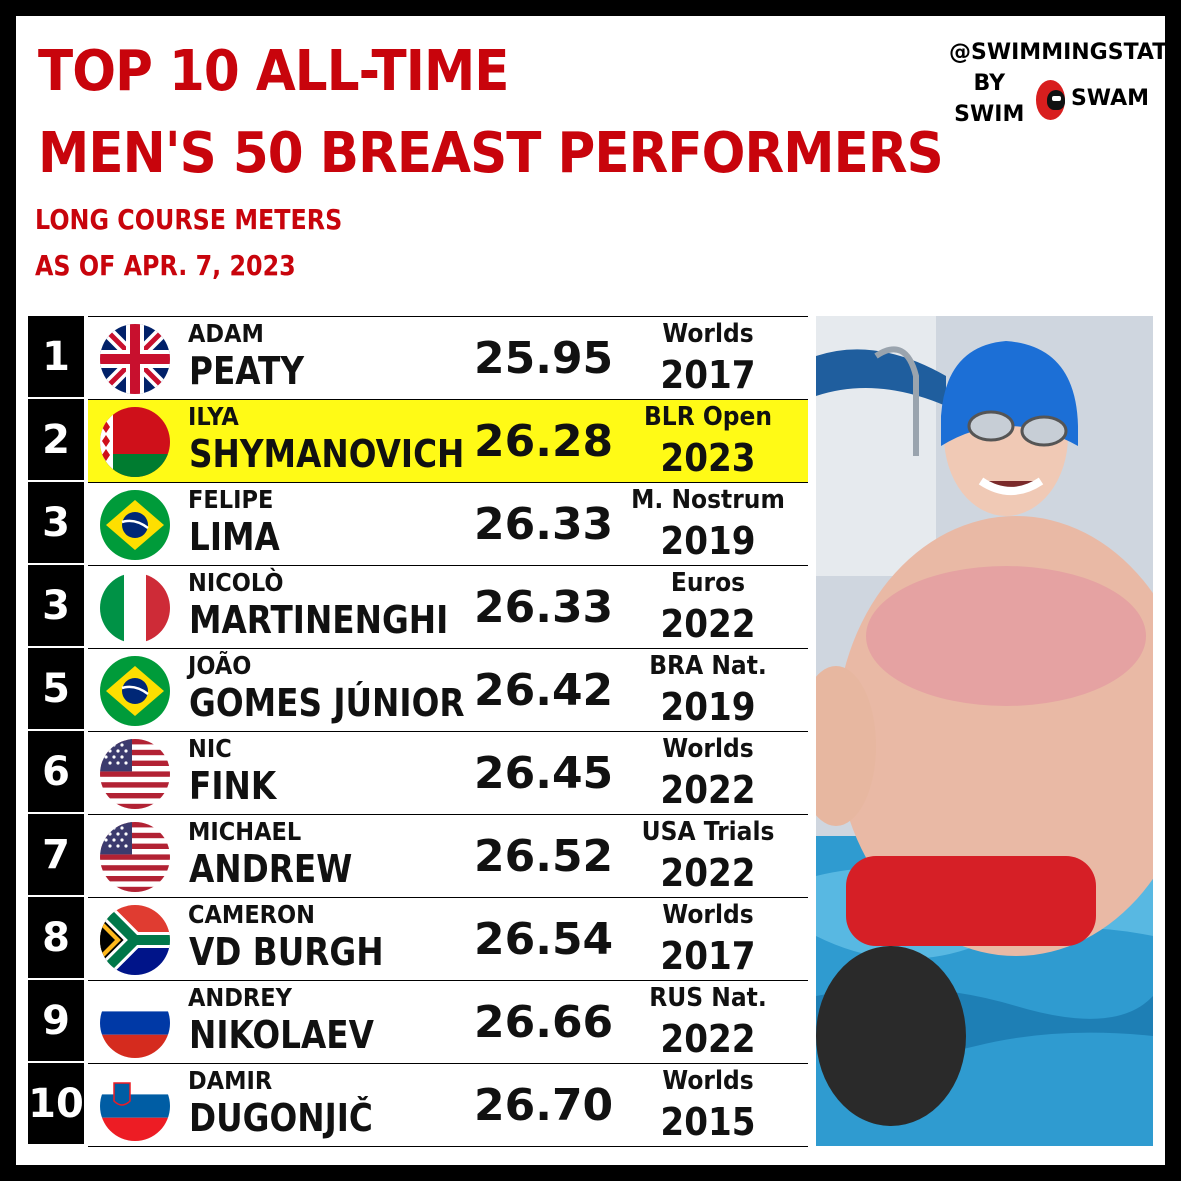  I want to click on brand-byline: BY SWIM SWAM, so click(1049, 100).